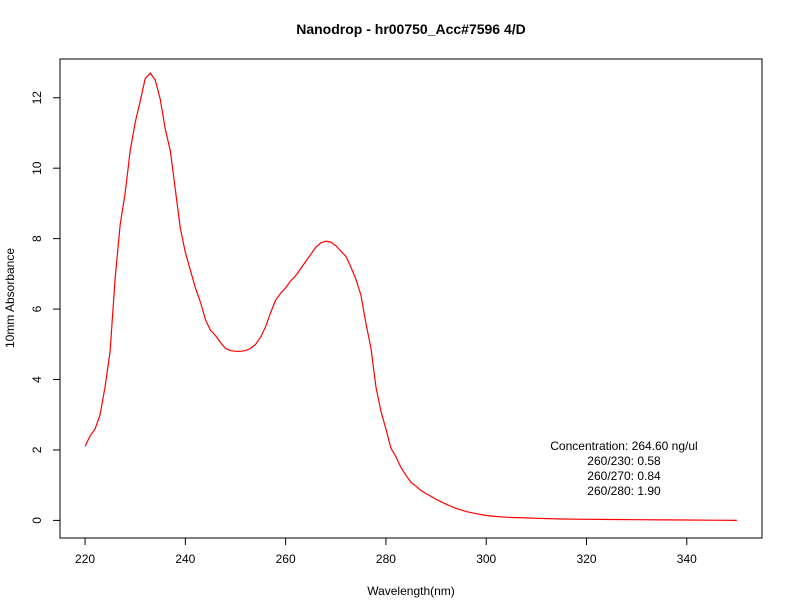 This screenshot has width=792, height=612. What do you see at coordinates (386, 559) in the screenshot?
I see `x-tick-label: 280` at bounding box center [386, 559].